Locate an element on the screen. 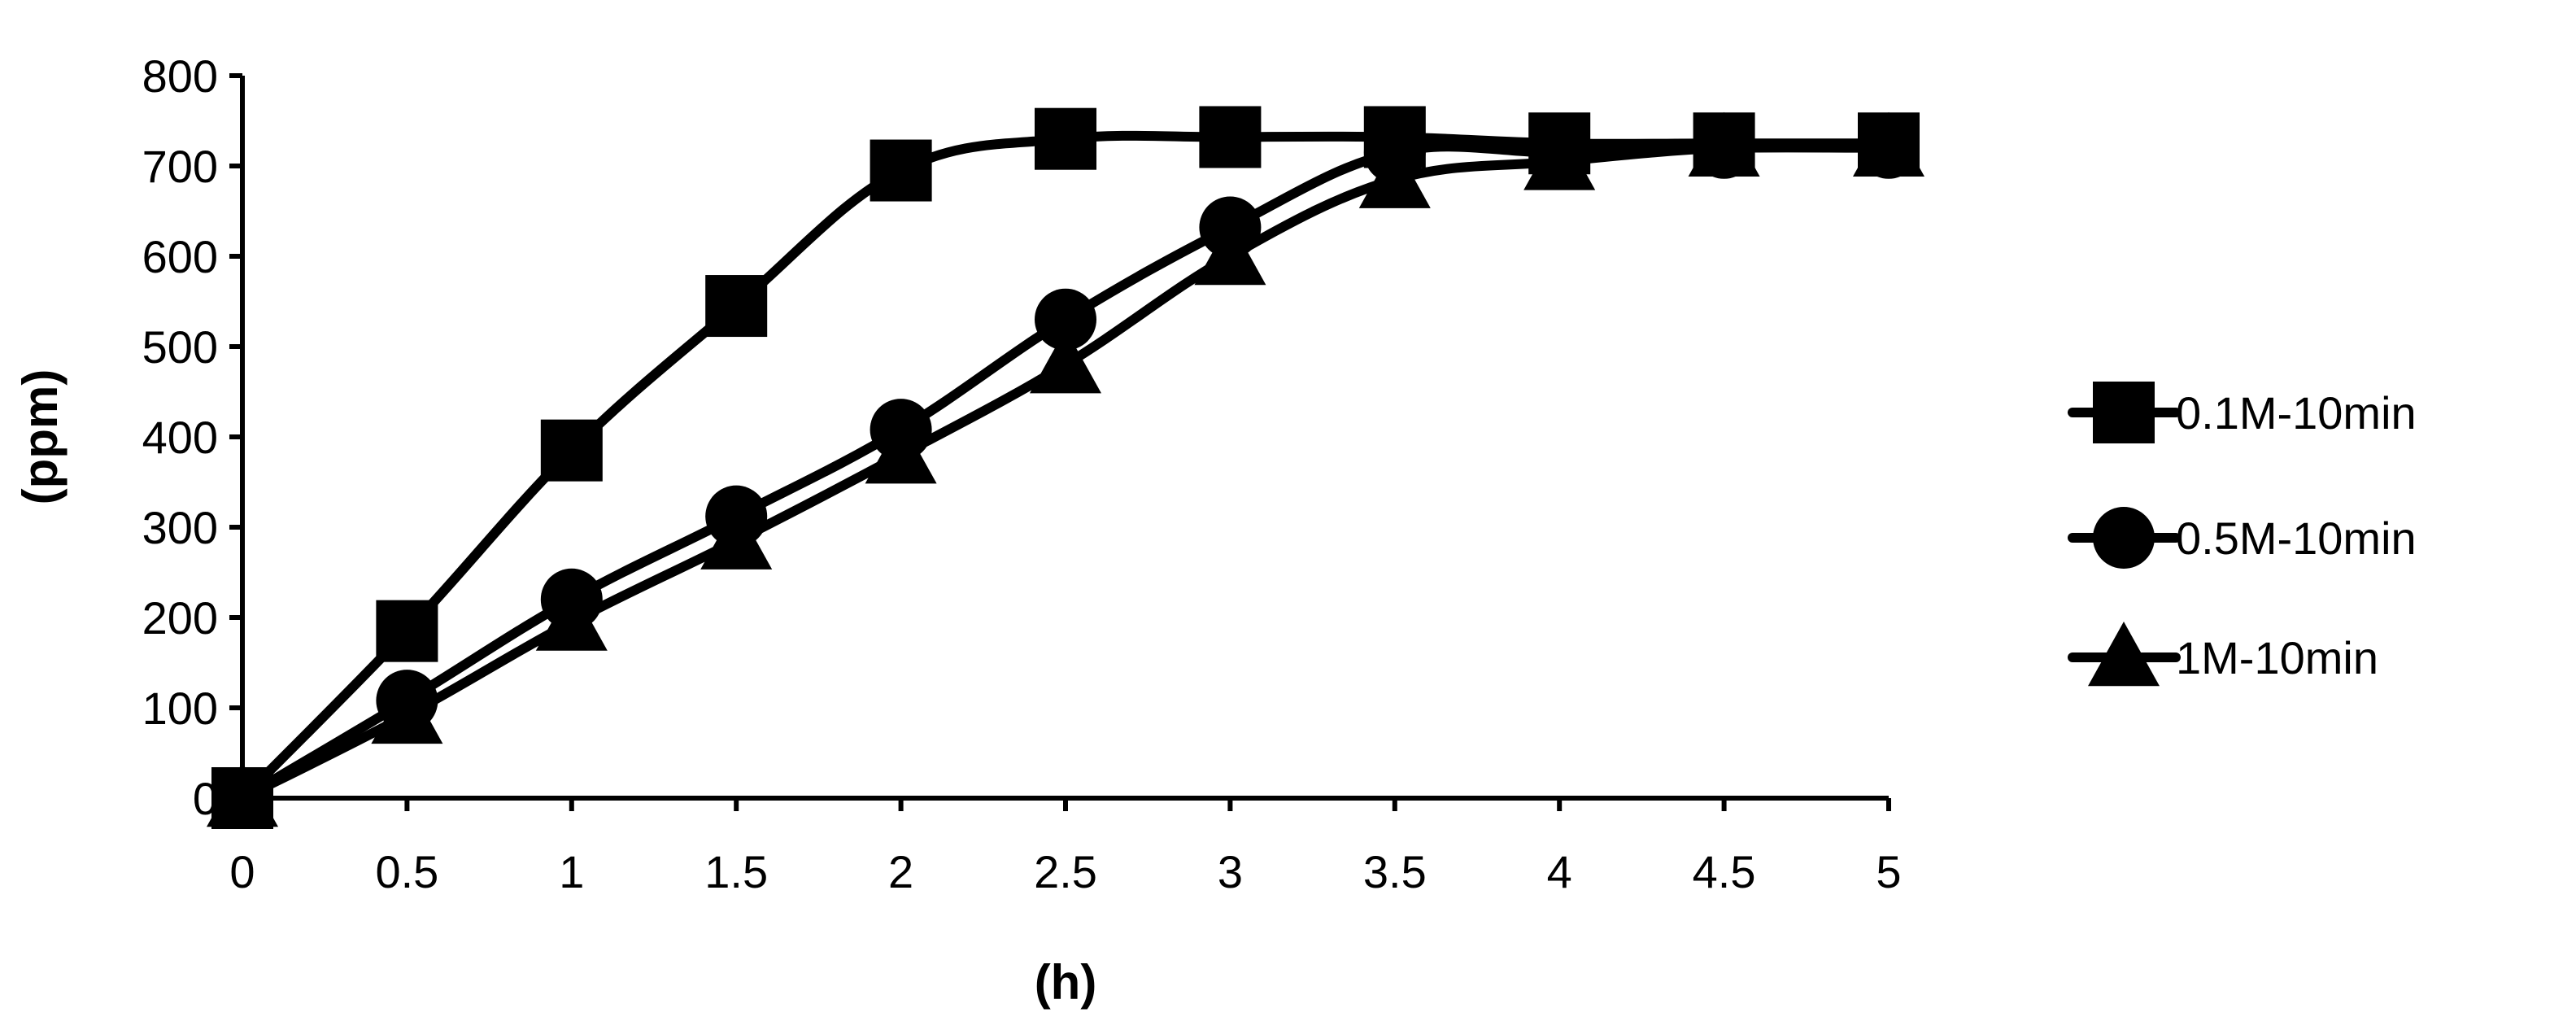 The image size is (2576, 1030). x-tick-label: 0 is located at coordinates (242, 871).